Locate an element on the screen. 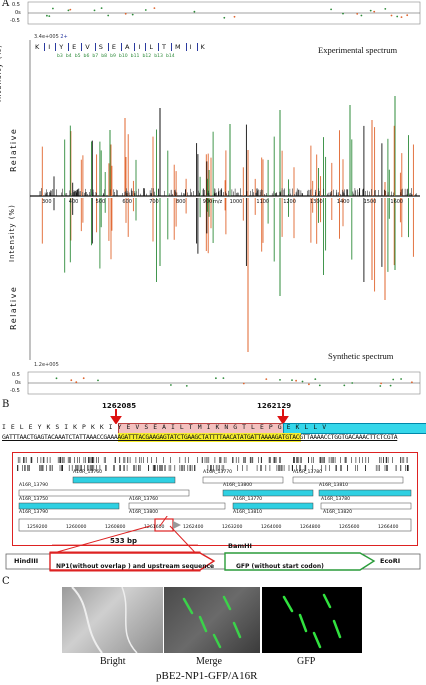 Image resolution: width=426 pixels, height=685 pixels. gene-label: A16R_13750 is located at coordinates (34, 499).